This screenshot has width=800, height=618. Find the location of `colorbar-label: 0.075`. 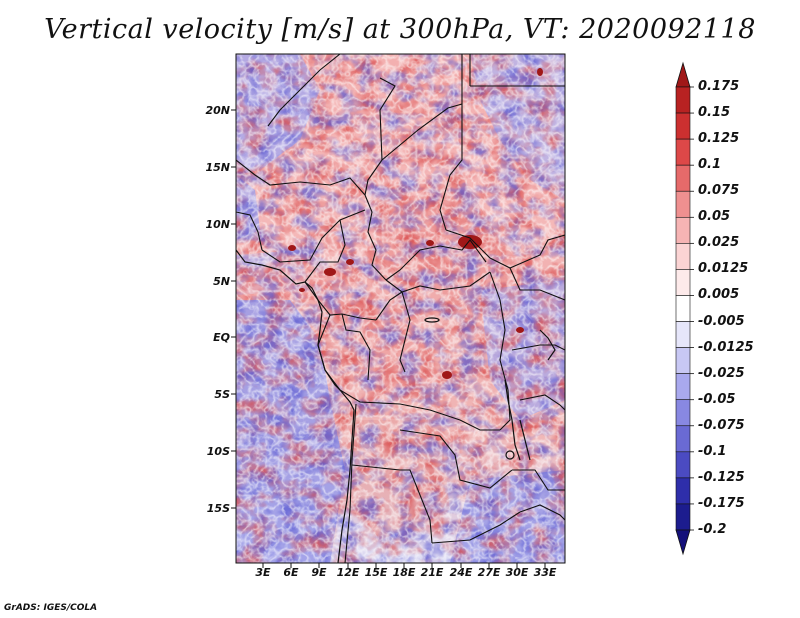

colorbar-label: 0.075 is located at coordinates (719, 191).